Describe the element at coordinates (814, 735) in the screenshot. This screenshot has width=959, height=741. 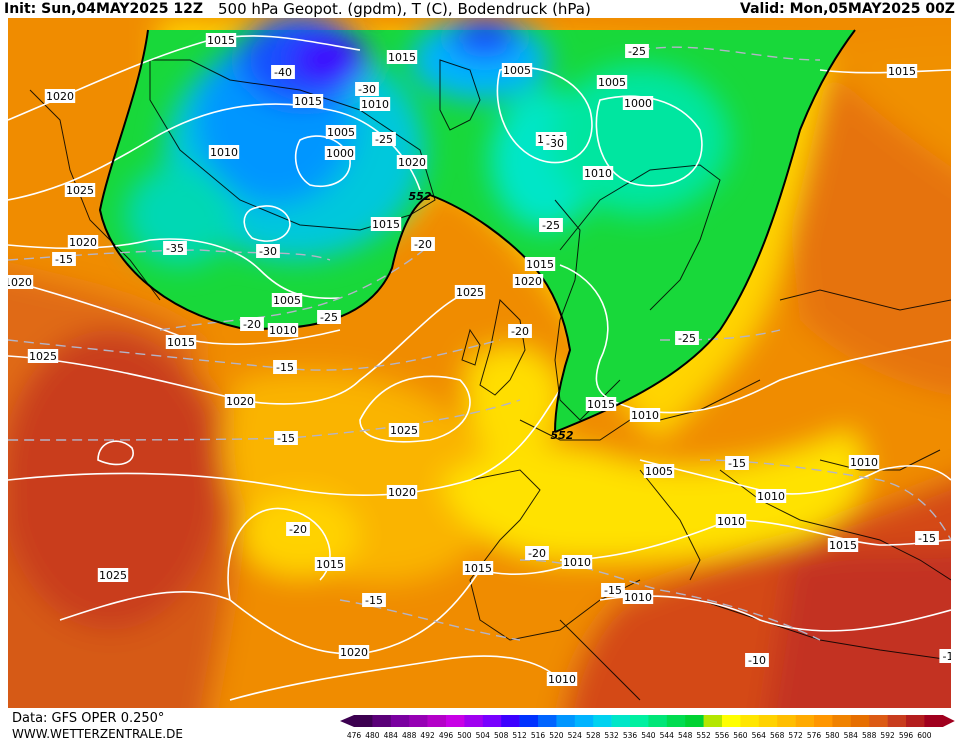
I see `scale-tick-label: 576` at that location.